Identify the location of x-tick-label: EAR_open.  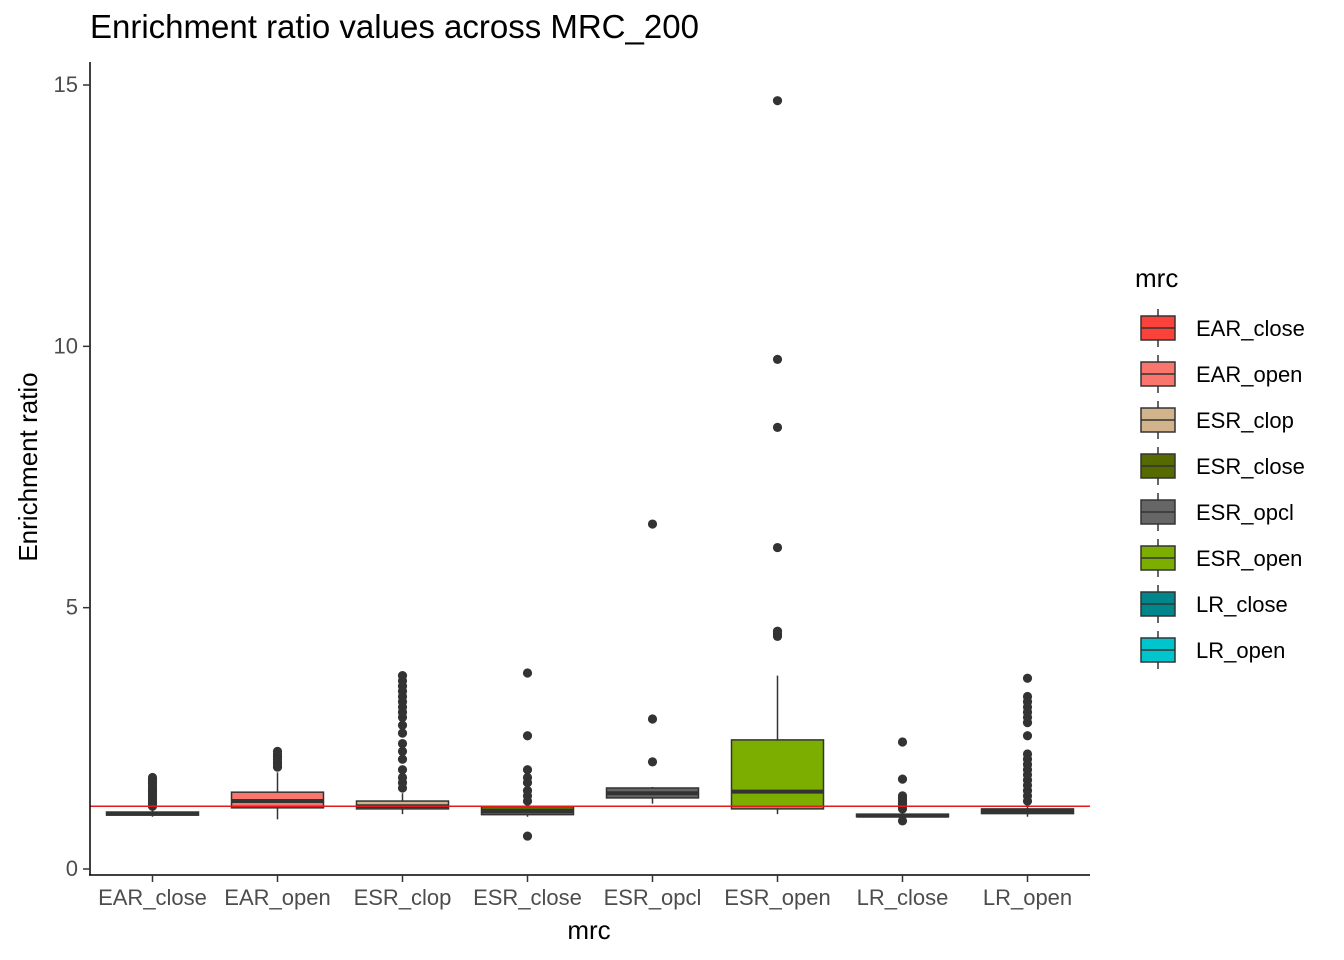
(277, 897).